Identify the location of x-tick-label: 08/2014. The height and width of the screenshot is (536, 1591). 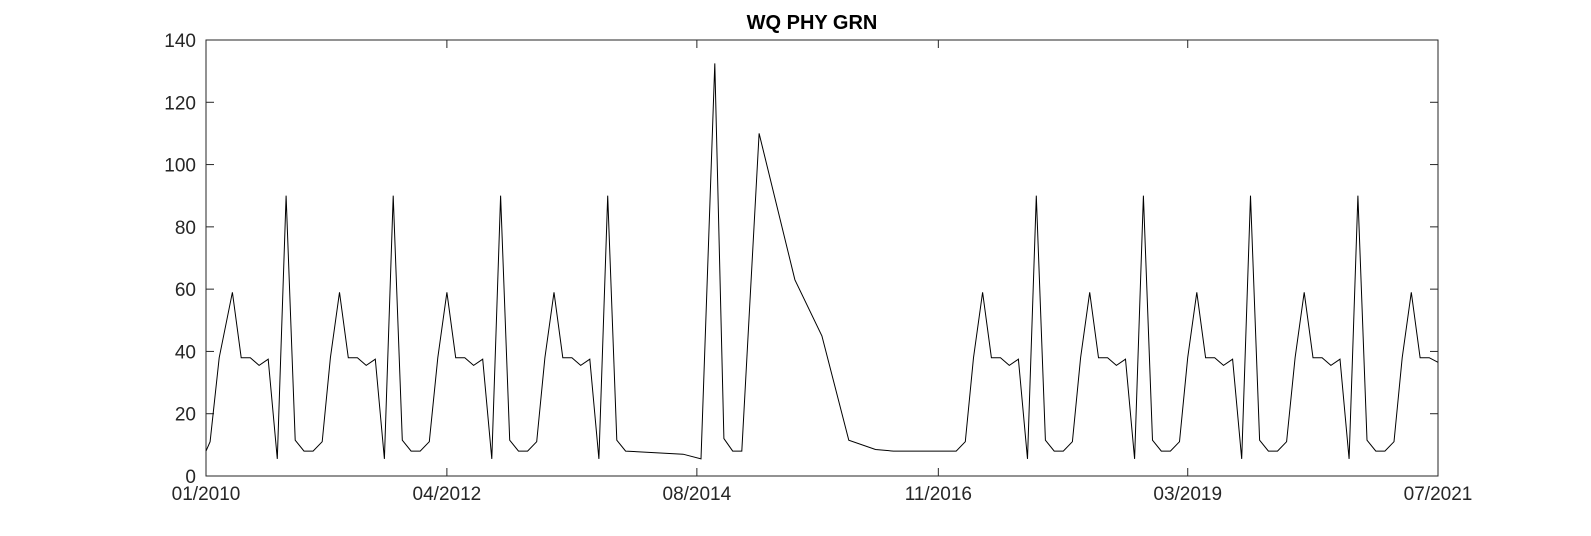
(697, 494).